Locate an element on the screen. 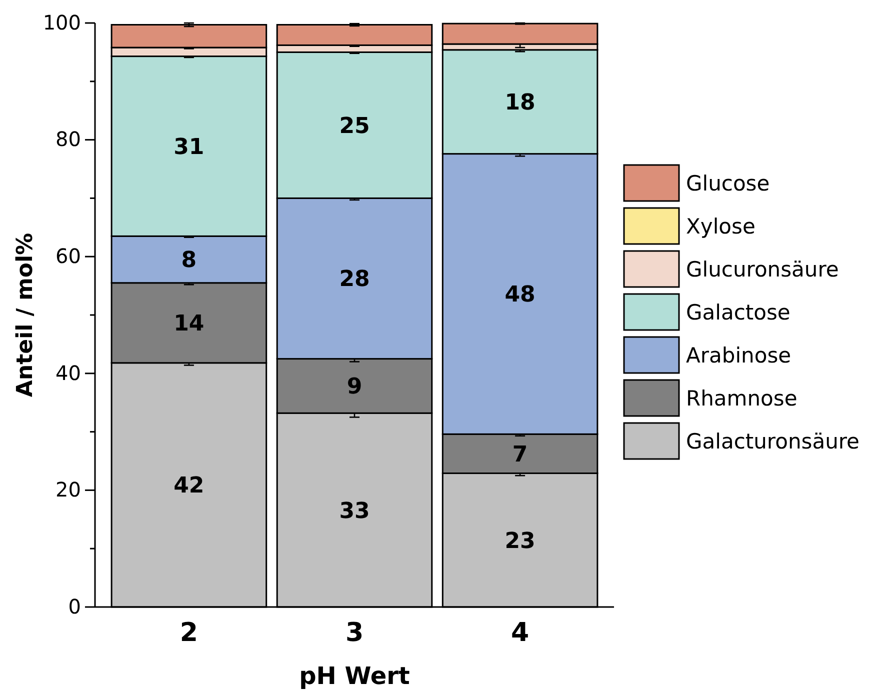  data-label: 9 is located at coordinates (354, 387).